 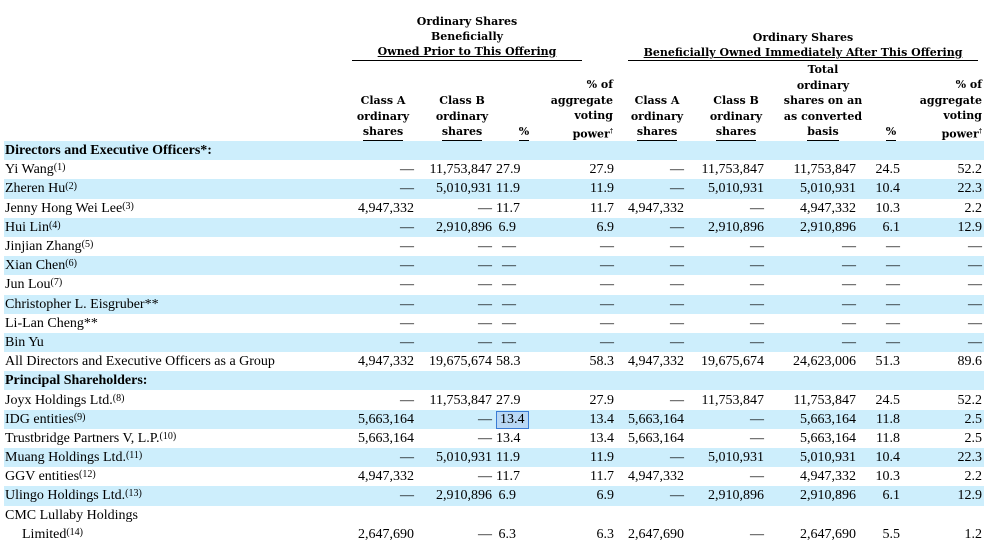 I want to click on cell-value: 13.4, so click(x=517, y=419).